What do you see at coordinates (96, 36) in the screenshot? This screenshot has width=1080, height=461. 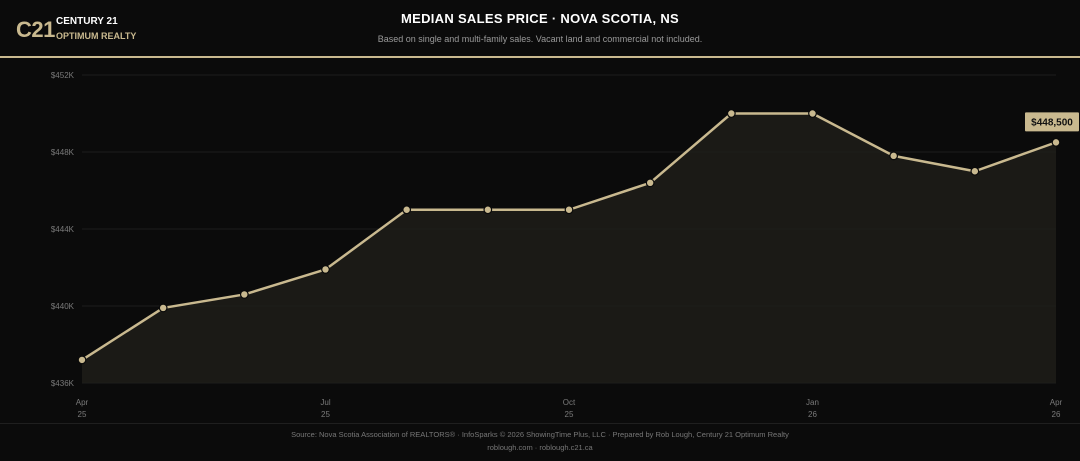 I see `brand-office: OPTIMUM REALTY` at bounding box center [96, 36].